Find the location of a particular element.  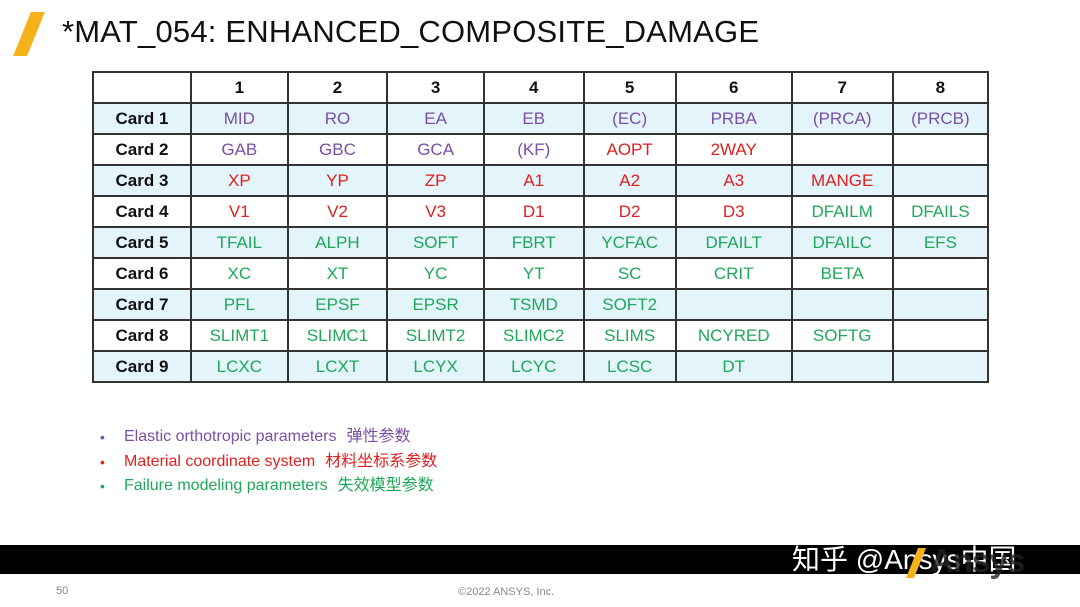

row-label: Card 5 is located at coordinates (142, 242).